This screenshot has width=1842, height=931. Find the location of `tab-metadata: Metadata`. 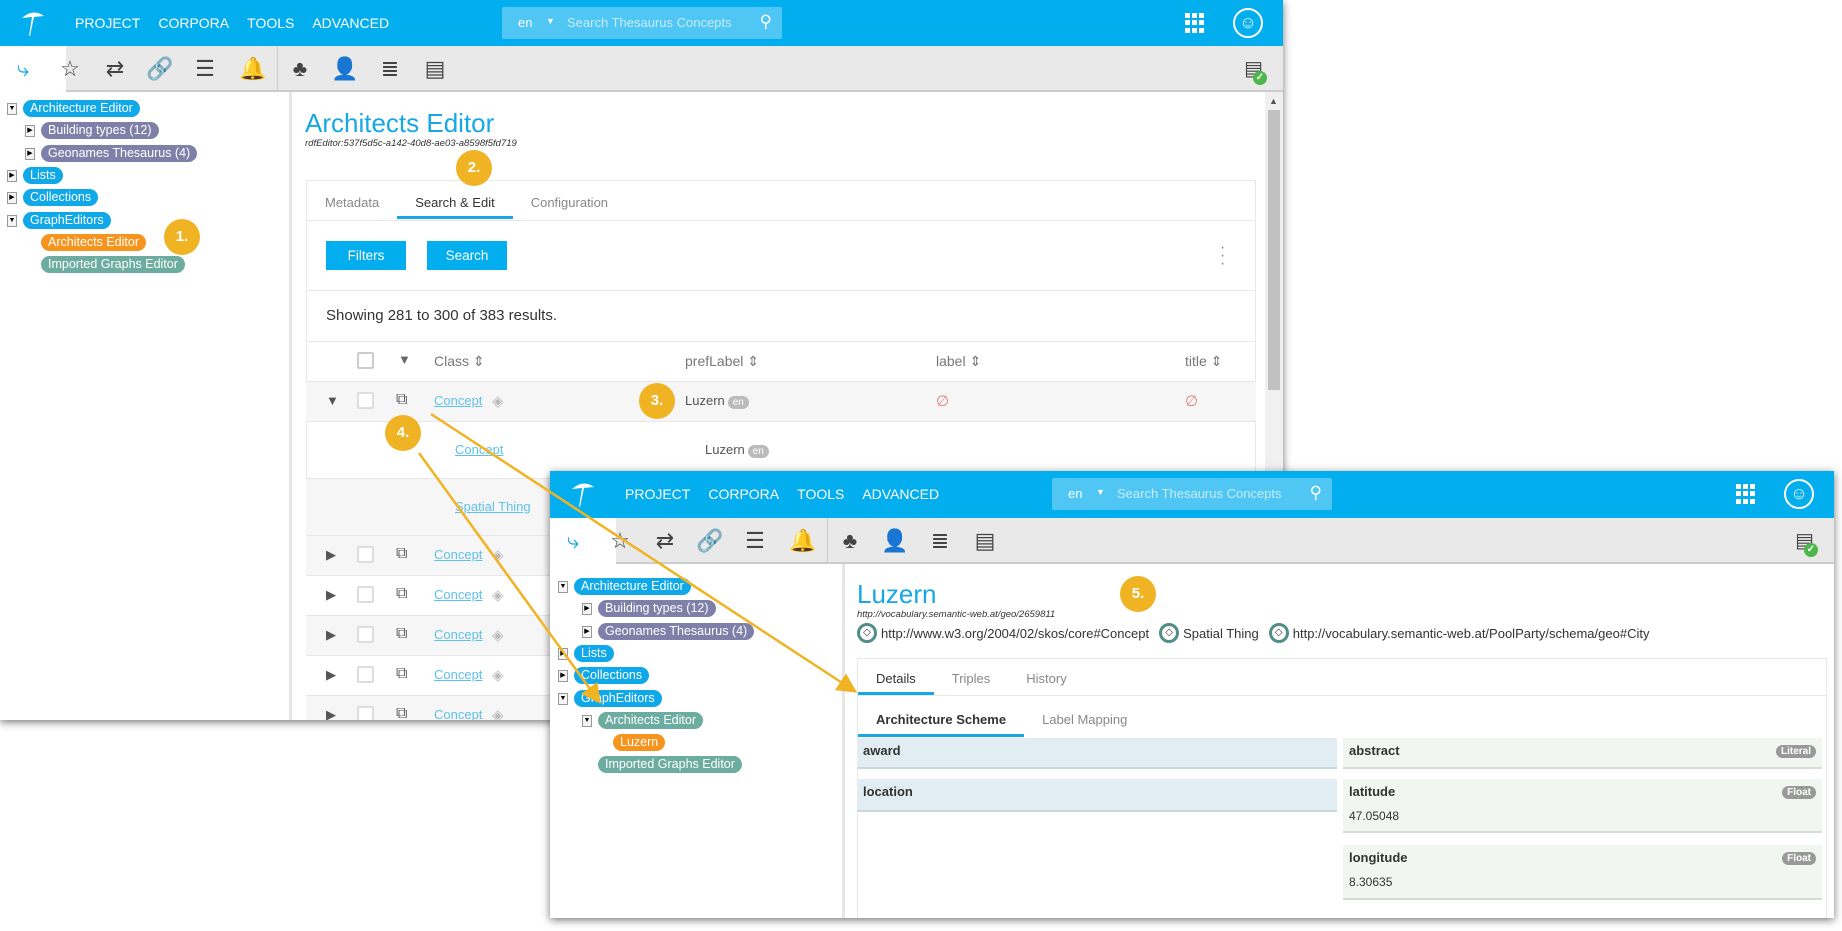

tab-metadata: Metadata is located at coordinates (352, 202).